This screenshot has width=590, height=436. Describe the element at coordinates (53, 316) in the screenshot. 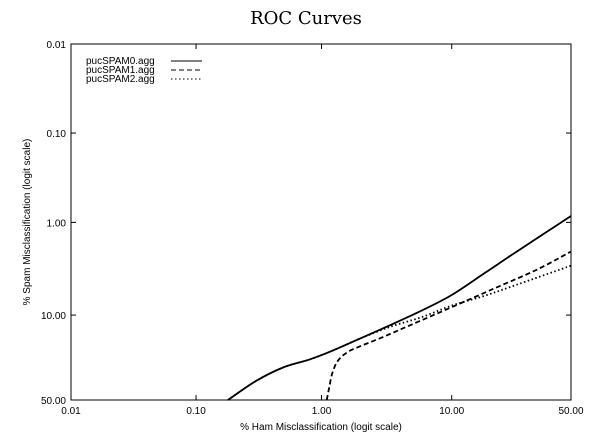

I see `y-tick-label: 10.00` at that location.